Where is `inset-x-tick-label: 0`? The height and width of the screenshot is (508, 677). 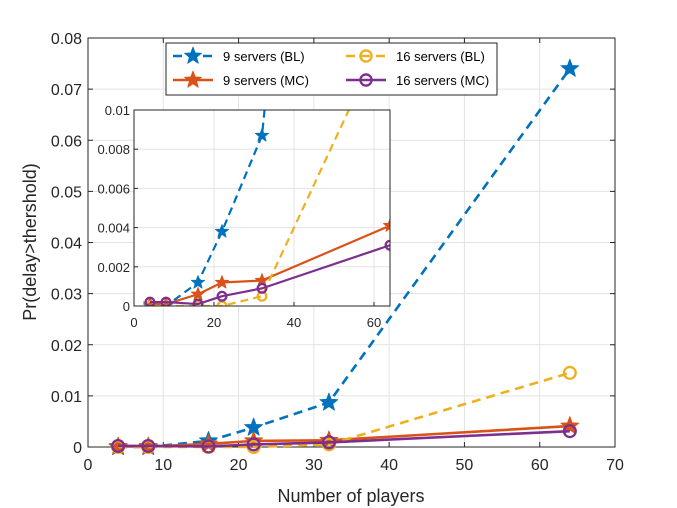
inset-x-tick-label: 0 is located at coordinates (133, 322).